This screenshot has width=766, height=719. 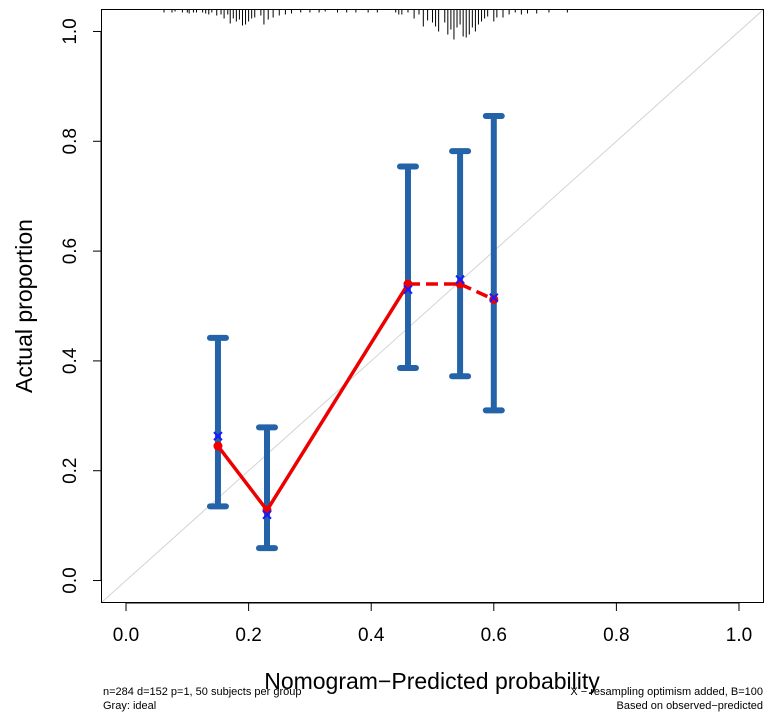 What do you see at coordinates (689, 706) in the screenshot?
I see `footnote-method: Based on observed−predicted` at bounding box center [689, 706].